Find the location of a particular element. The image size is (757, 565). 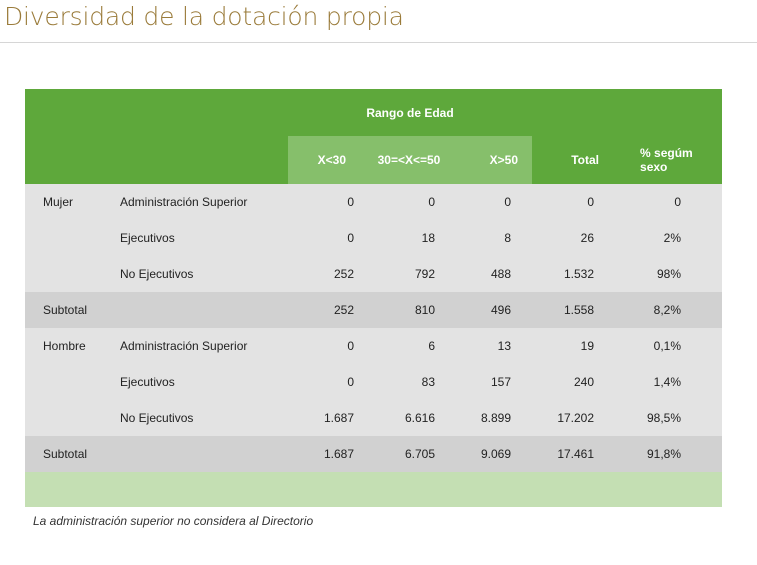

table-row: Ejecutivos 0 18 8 26 2% is located at coordinates (374, 238).